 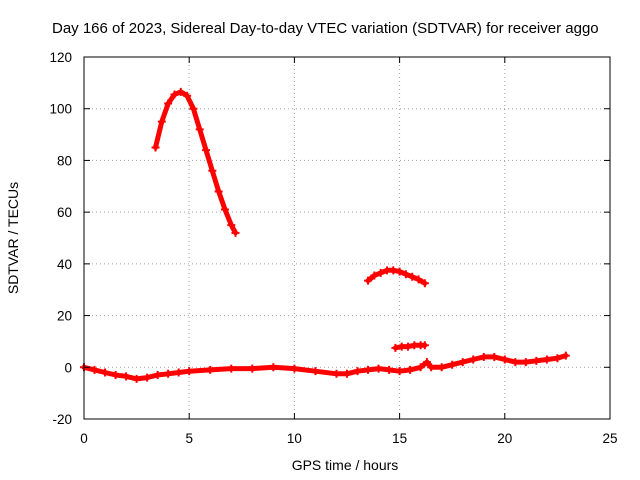 I want to click on x-tick-label: 15, so click(x=399, y=438).